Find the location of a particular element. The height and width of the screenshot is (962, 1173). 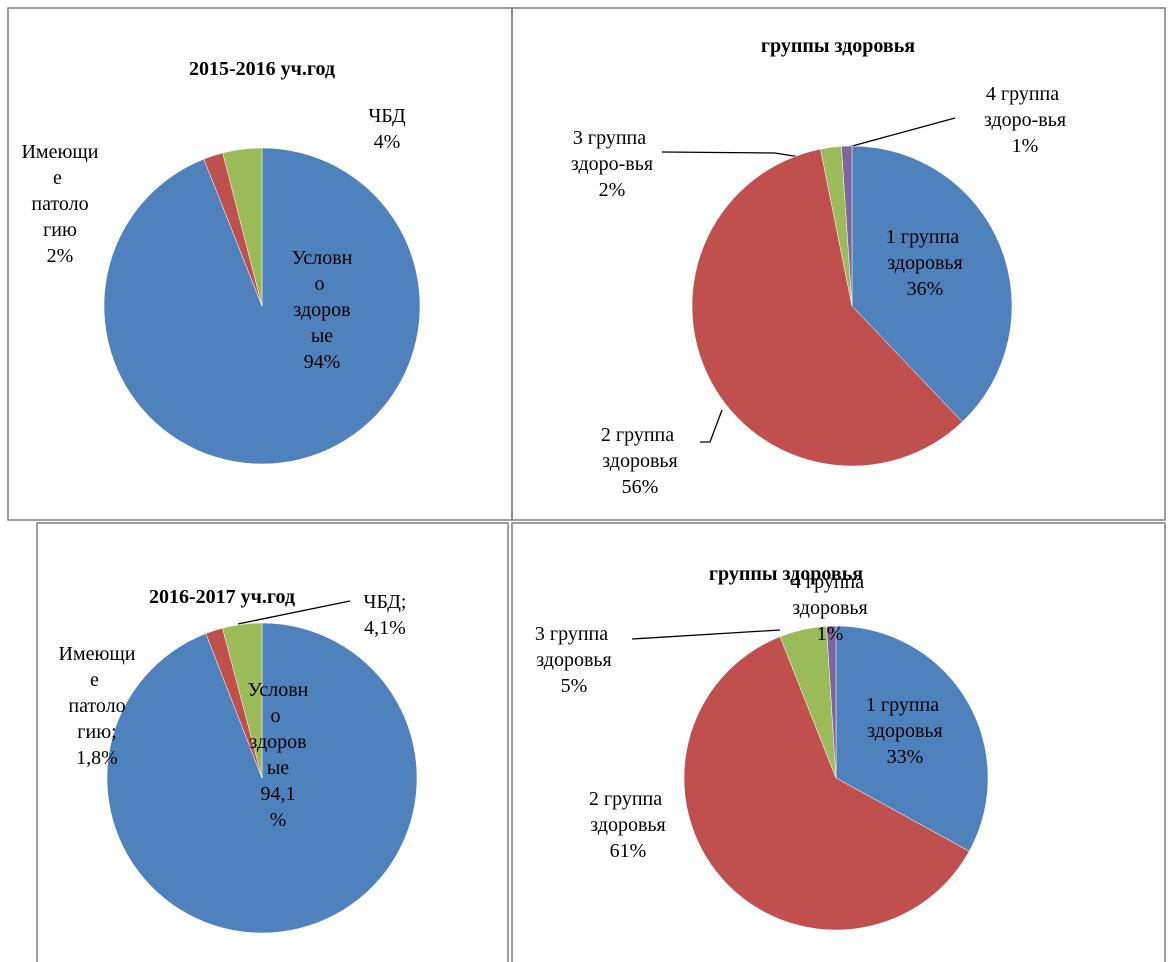

value-label: 33% is located at coordinates (905, 757).